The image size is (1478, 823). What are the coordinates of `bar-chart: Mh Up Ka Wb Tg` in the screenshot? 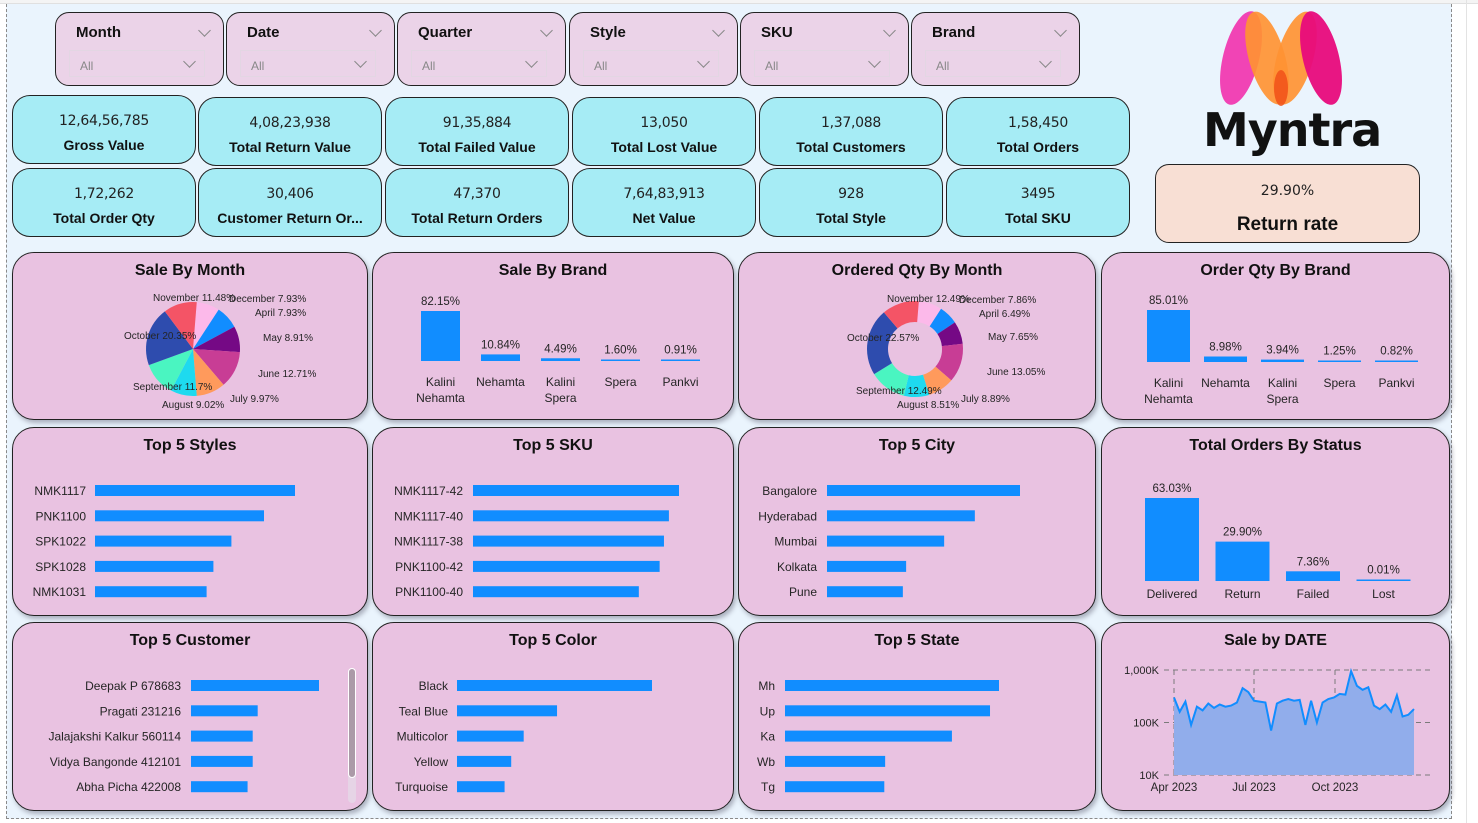 It's located at (878, 736).